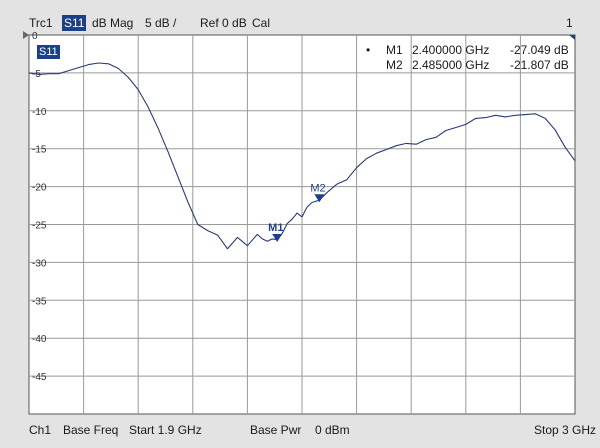 Image resolution: width=600 pixels, height=448 pixels. Describe the element at coordinates (572, 37) in the screenshot. I see `channel-corner-icon` at that location.